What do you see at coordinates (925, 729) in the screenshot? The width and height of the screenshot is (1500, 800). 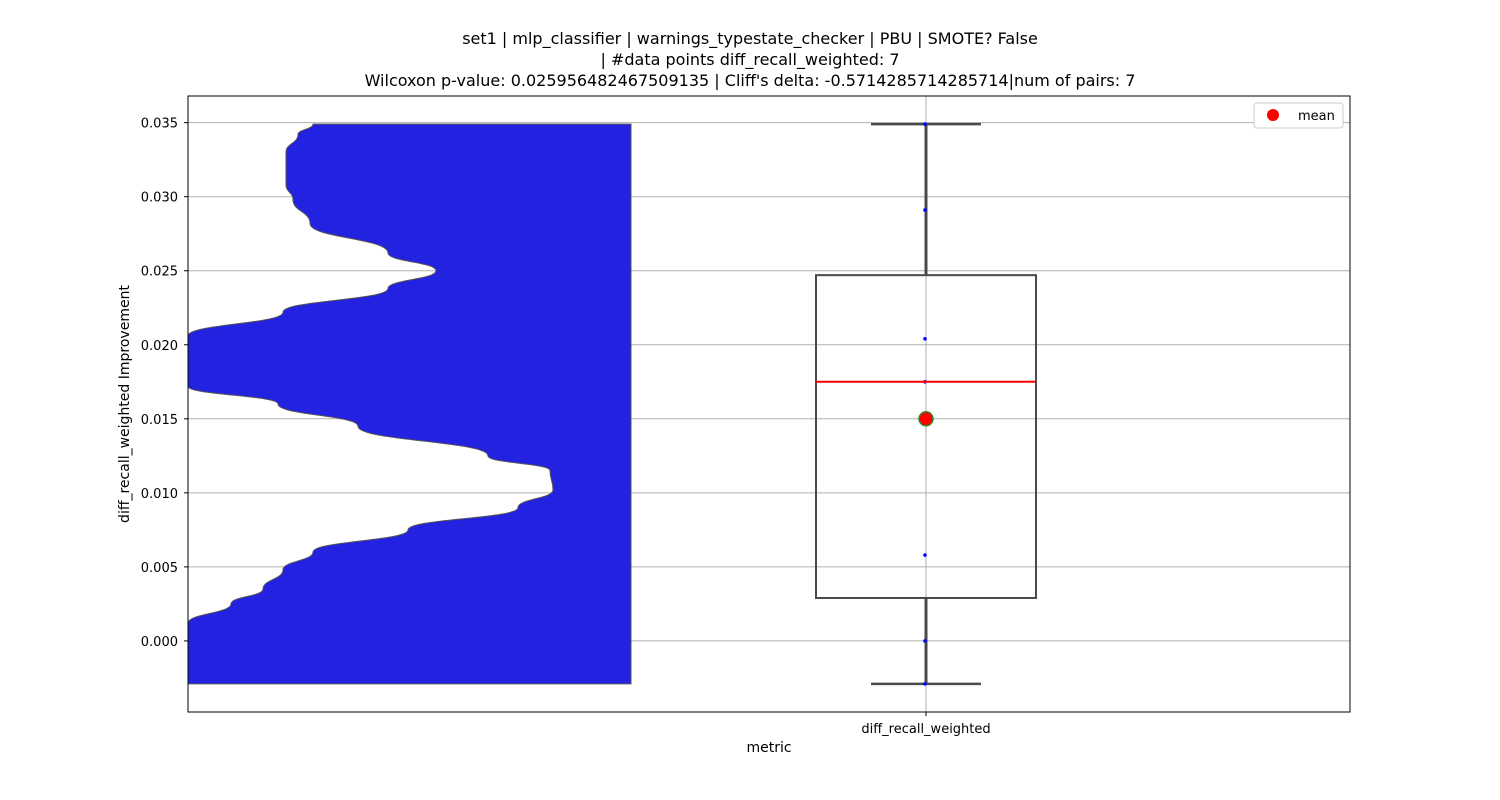 I see `x-tick-label: diff_recall_weighted` at bounding box center [925, 729].